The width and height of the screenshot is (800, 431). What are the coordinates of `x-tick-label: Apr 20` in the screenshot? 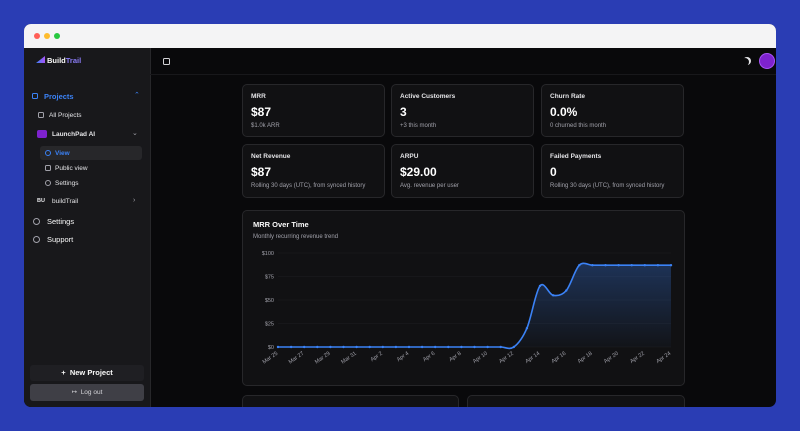 It's located at (611, 358).